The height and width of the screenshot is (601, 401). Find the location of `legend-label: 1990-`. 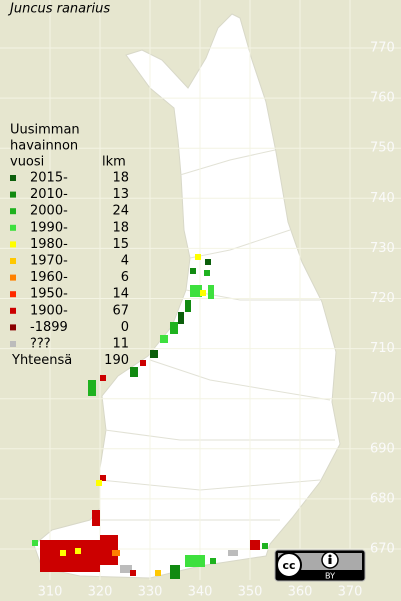

legend-label: 1990- is located at coordinates (49, 227).